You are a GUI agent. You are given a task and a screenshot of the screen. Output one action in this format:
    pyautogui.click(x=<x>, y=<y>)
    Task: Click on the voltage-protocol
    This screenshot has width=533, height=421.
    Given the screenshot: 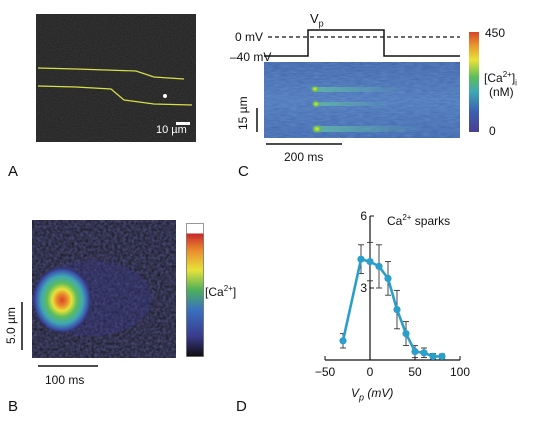 What is the action you would take?
    pyautogui.click(x=362, y=43)
    